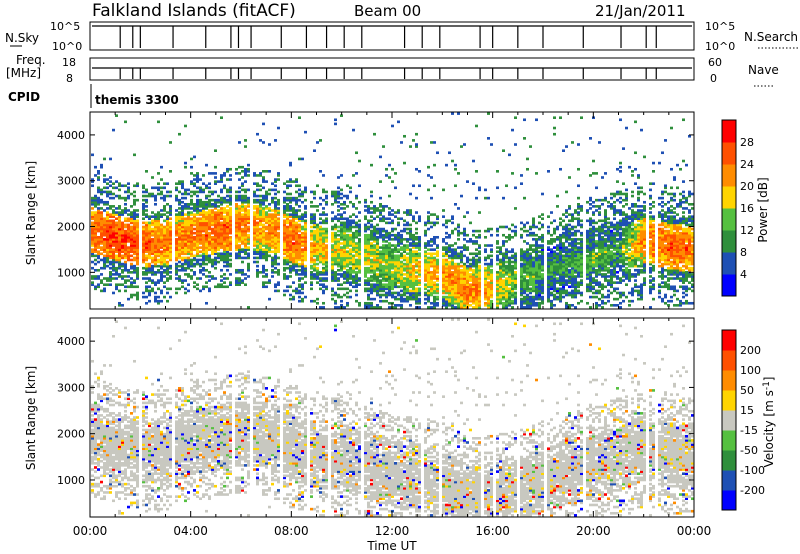  Describe the element at coordinates (194, 11) in the screenshot. I see `station-title: Falkland Islands (fitACF)` at that location.